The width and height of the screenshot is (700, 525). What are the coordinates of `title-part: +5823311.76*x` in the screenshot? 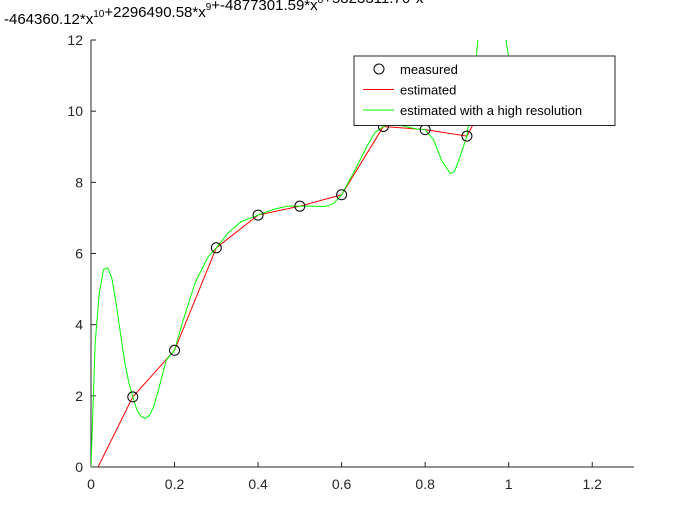 It's located at (373, 3).